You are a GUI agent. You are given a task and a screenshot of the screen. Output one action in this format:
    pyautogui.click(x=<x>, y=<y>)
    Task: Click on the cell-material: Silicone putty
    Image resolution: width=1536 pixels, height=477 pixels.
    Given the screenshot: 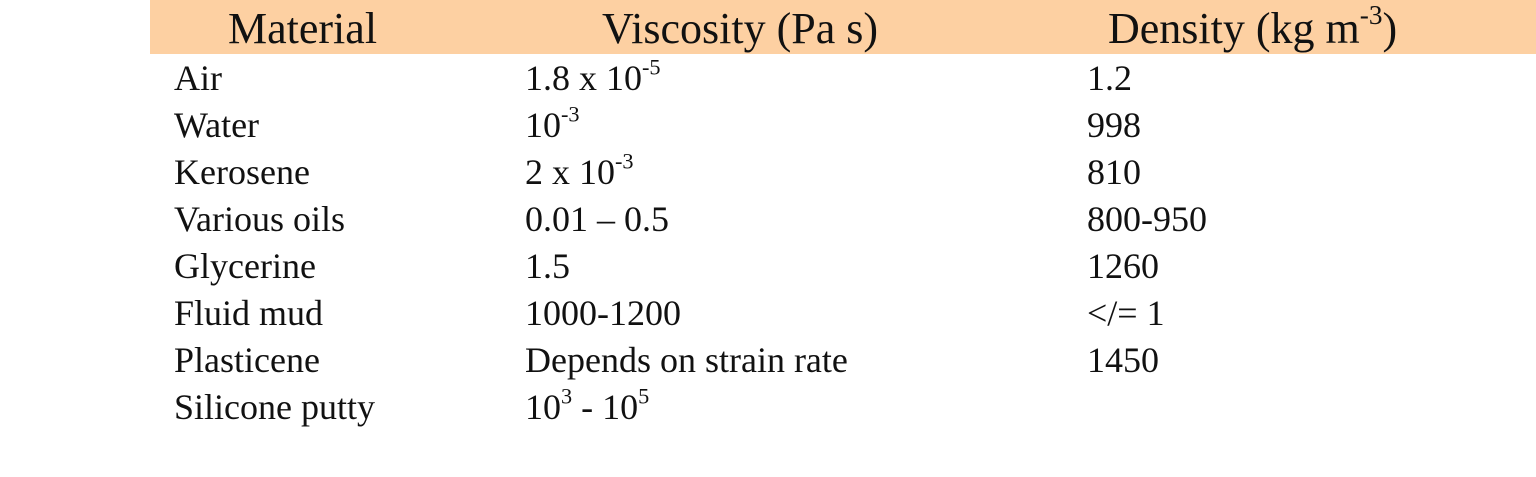 What is the action you would take?
    pyautogui.click(x=274, y=407)
    